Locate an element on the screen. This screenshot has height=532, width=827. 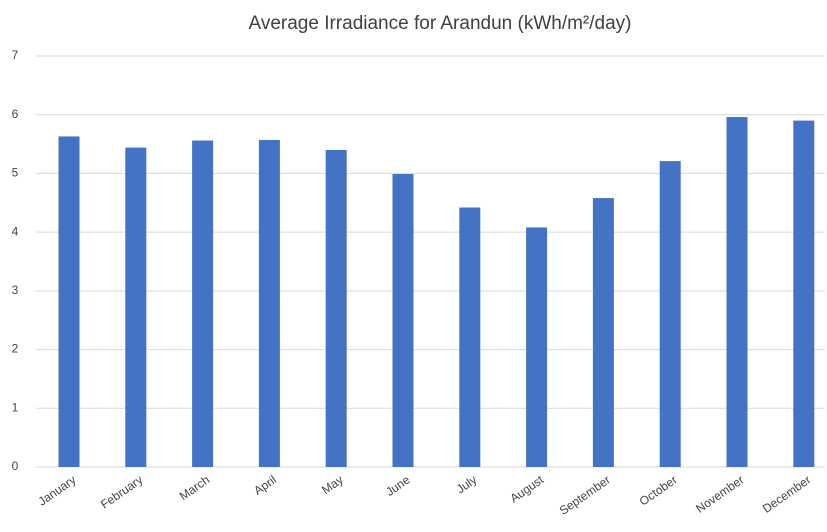
x-tick-label: November is located at coordinates (719, 494).